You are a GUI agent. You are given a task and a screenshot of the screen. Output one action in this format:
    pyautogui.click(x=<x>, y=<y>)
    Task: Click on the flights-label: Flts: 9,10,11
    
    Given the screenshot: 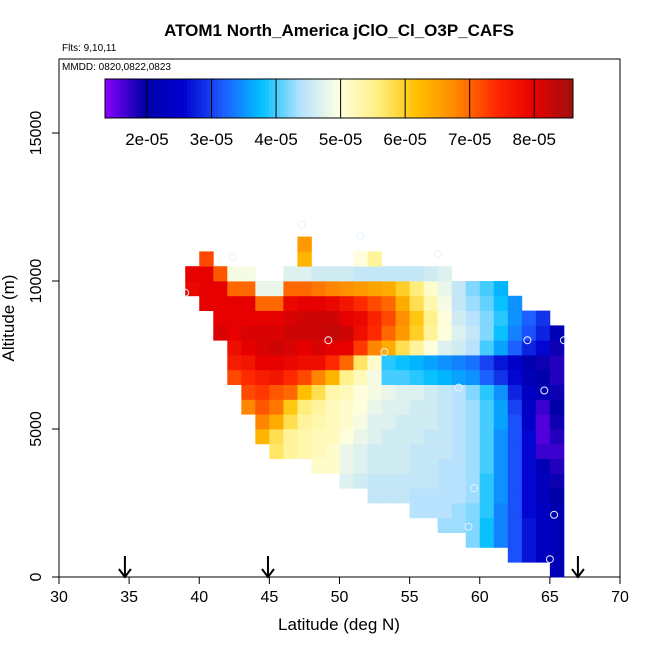 What is the action you would take?
    pyautogui.click(x=89, y=48)
    